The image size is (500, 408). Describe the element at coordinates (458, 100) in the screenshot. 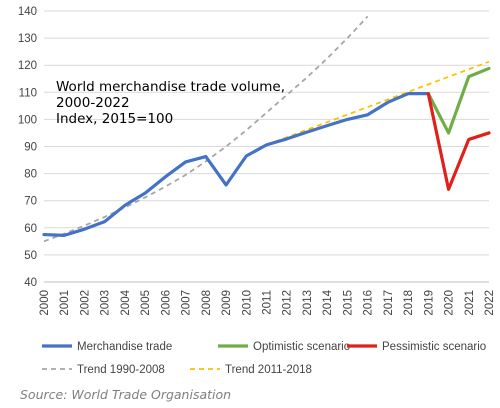

I see `series-line-optimistic-scenario` at that location.